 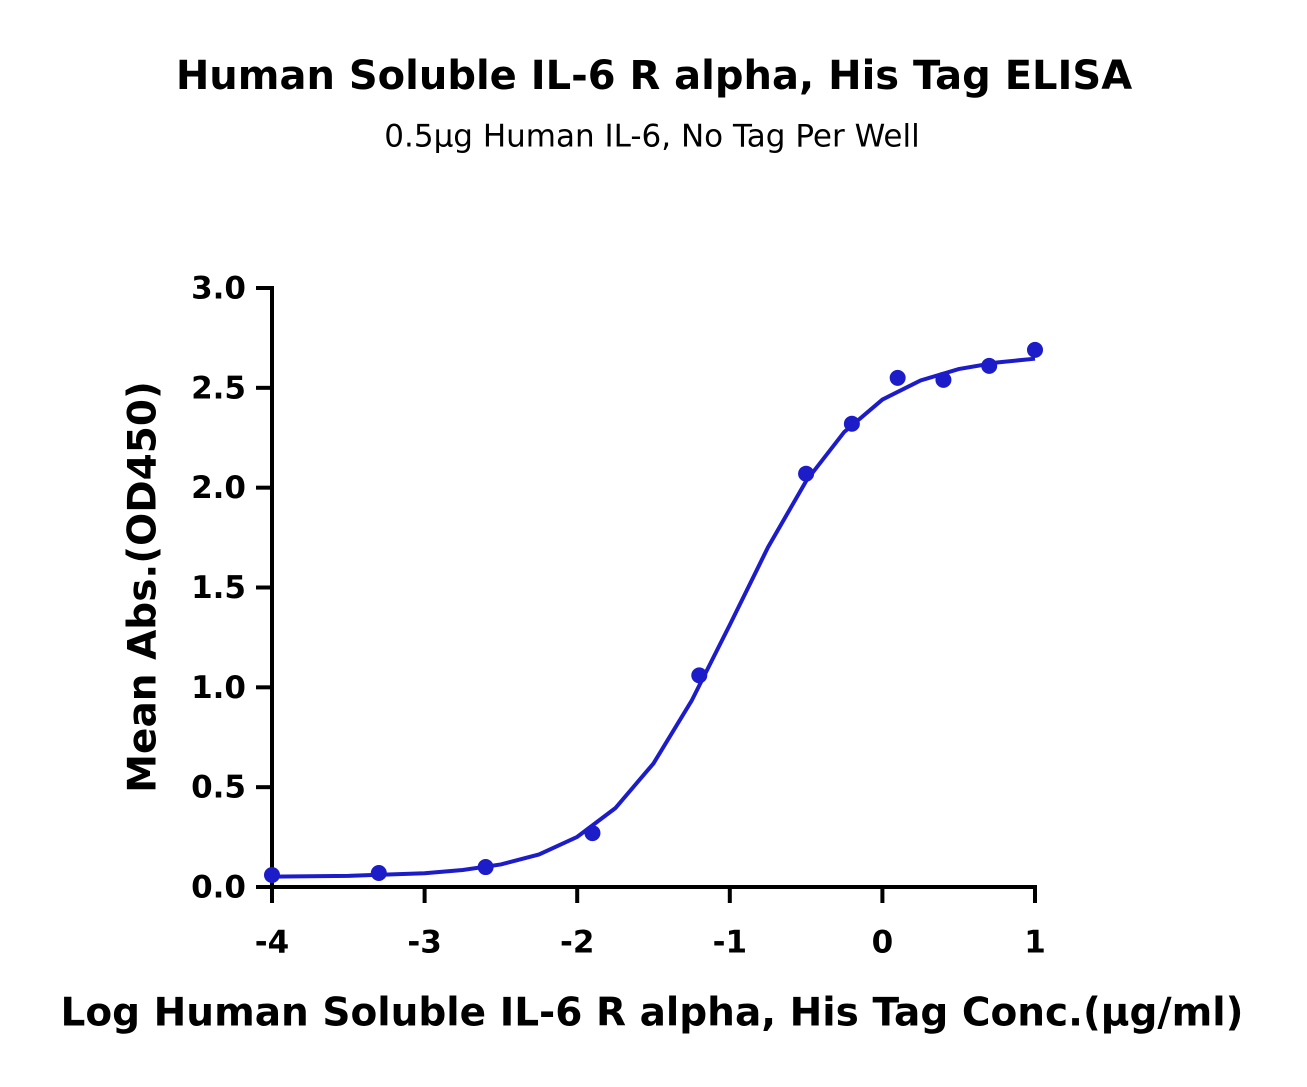 I want to click on y-tick-label: 3.0, so click(x=218, y=289).